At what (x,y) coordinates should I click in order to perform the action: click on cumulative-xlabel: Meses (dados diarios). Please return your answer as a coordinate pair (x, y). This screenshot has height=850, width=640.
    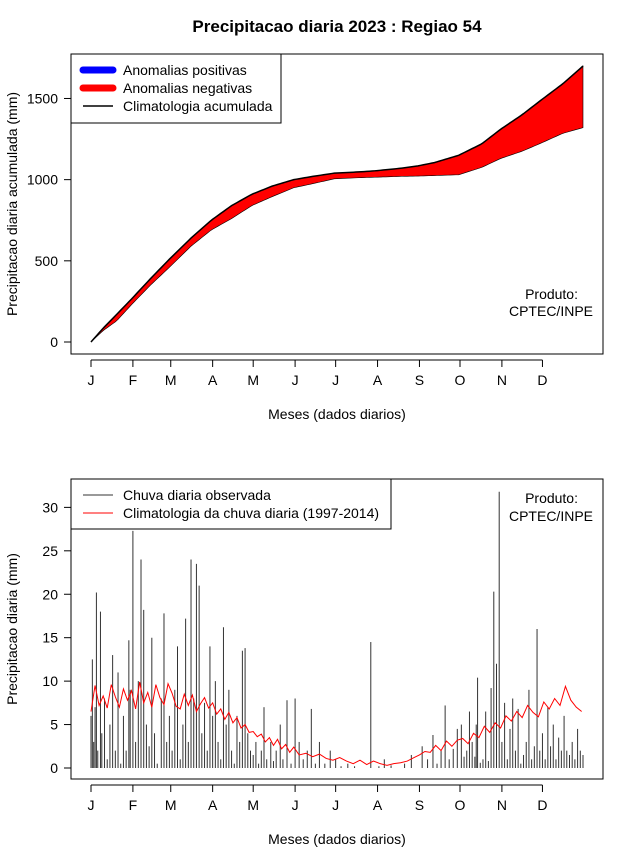
    Looking at the image, I should click on (337, 414).